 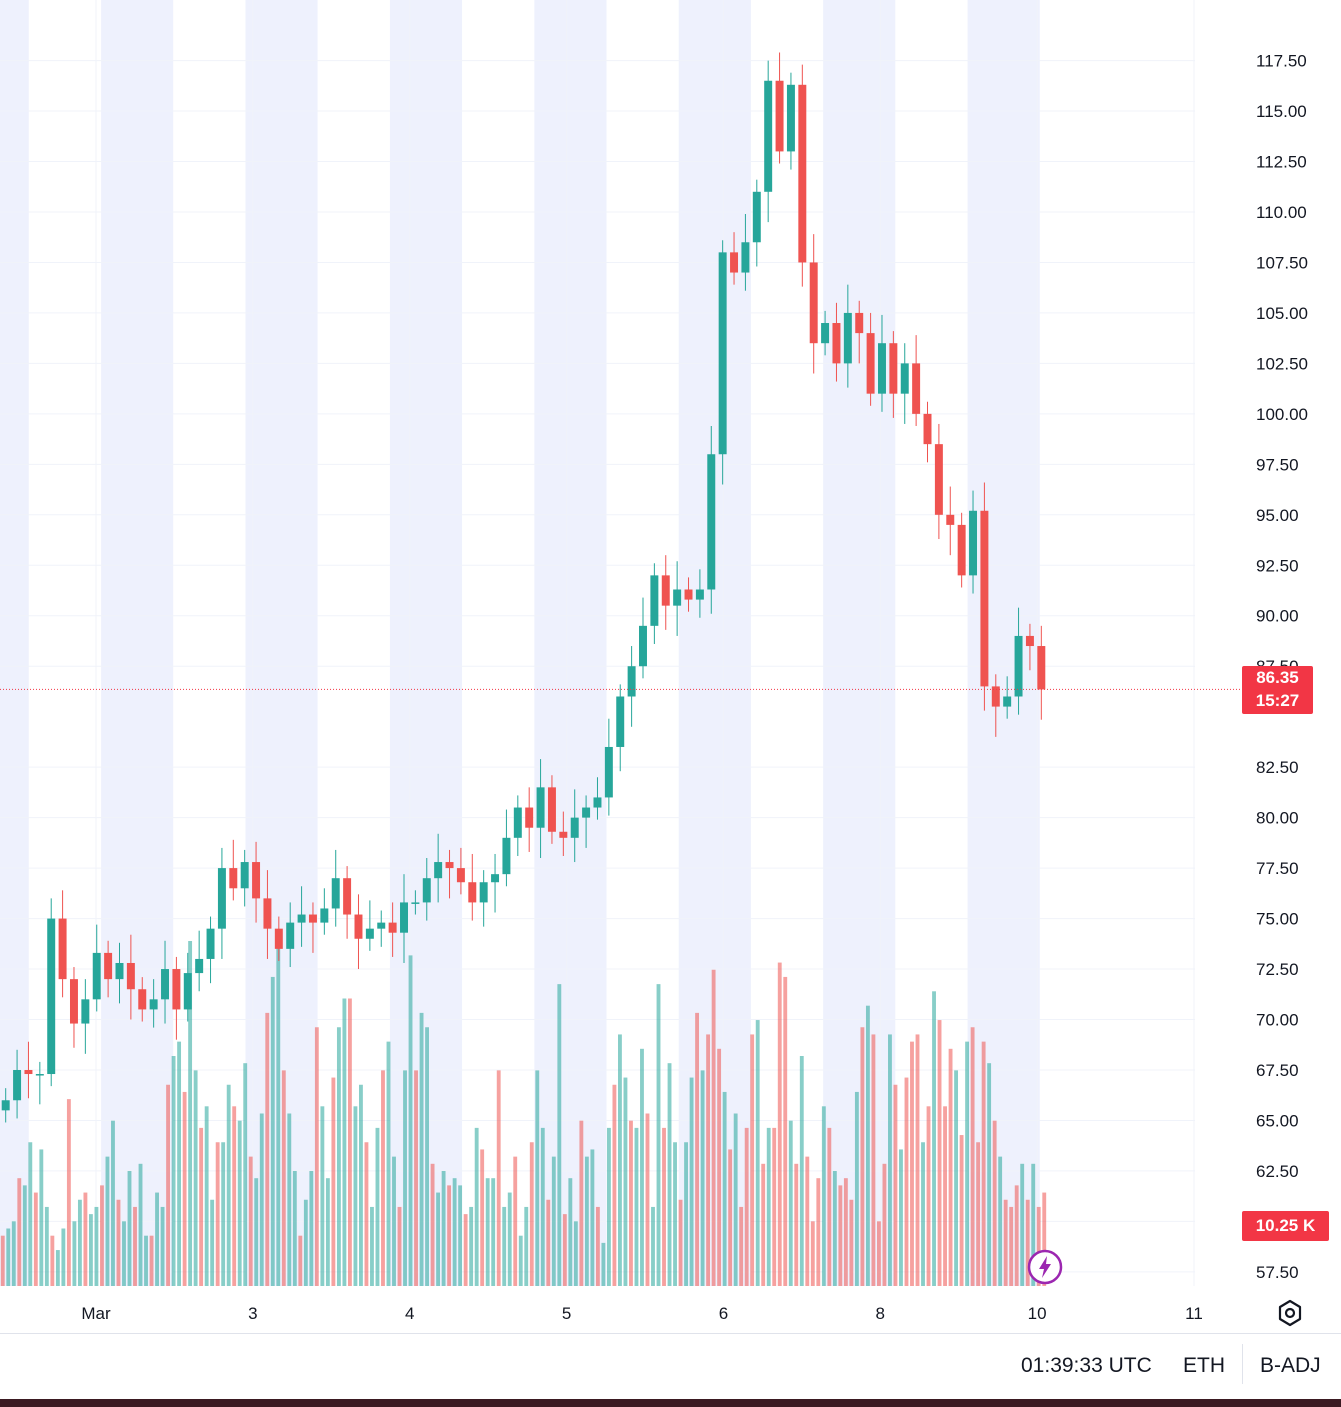 I want to click on time-axis: Mar 3 4 5 6 8 10 11, so click(x=641, y=1313).